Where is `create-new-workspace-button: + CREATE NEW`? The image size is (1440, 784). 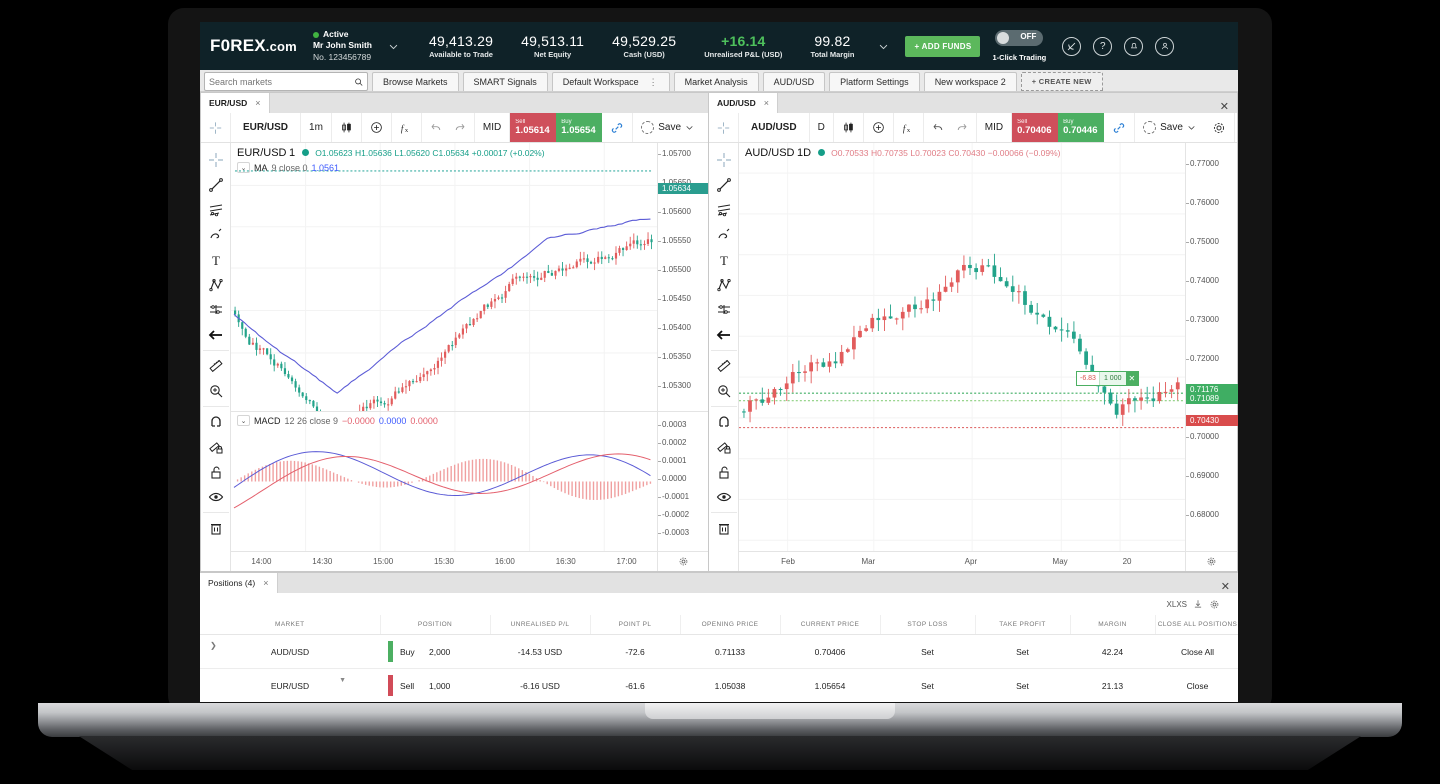
create-new-workspace-button: + CREATE NEW is located at coordinates (1061, 81).